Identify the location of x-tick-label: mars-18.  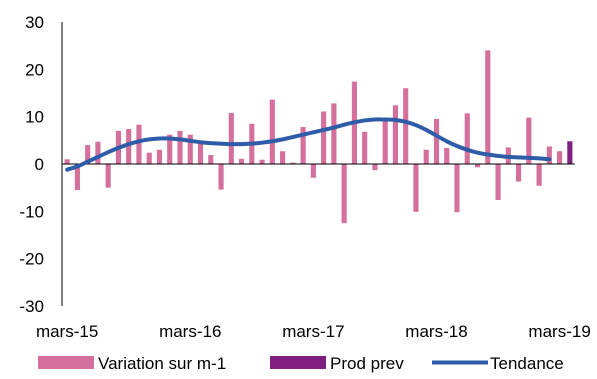
(436, 331).